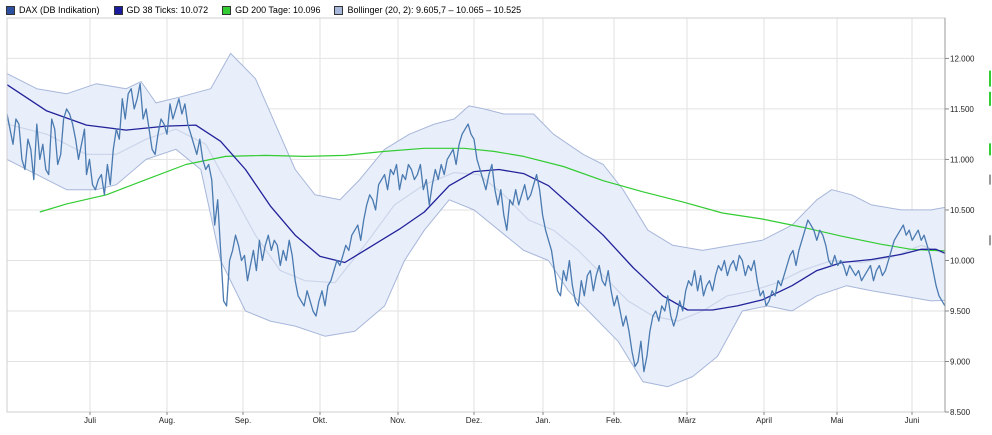  I want to click on legend-item-gd38: GD 38 Ticks: 10.072, so click(161, 10).